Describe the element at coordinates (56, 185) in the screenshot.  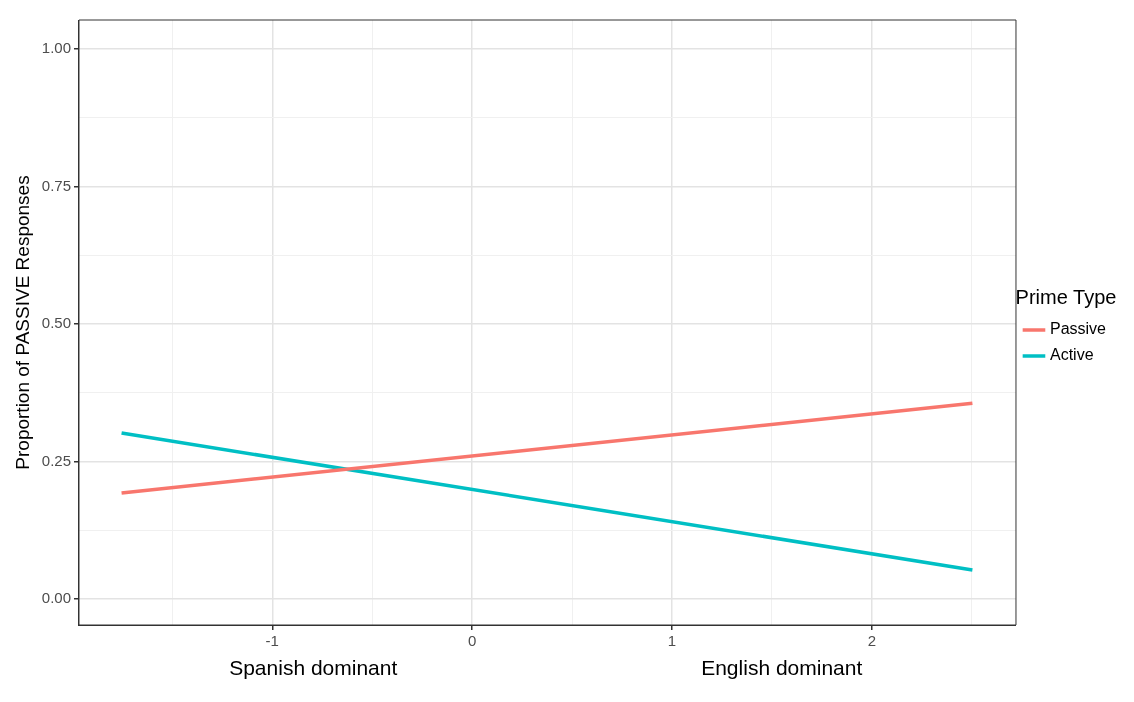
I see `y-tick-label: 0.75` at that location.